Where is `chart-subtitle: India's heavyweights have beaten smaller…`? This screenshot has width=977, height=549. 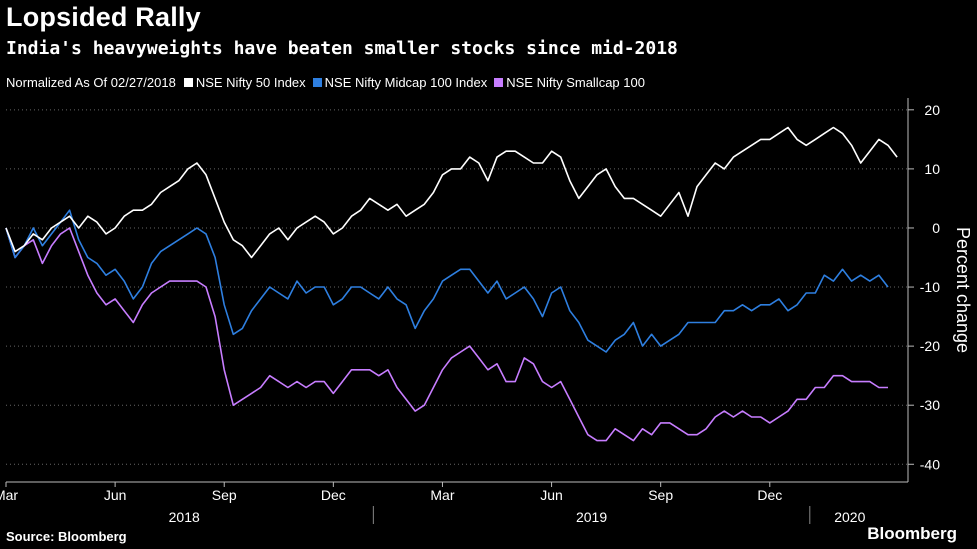 chart-subtitle: India's heavyweights have beaten smaller… is located at coordinates (342, 48).